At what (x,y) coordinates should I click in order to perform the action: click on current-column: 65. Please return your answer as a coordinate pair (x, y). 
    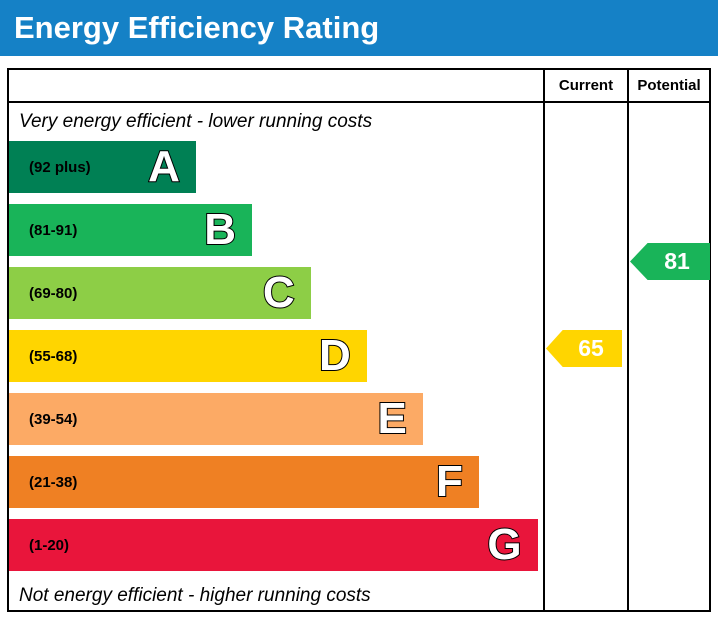
    Looking at the image, I should click on (585, 356).